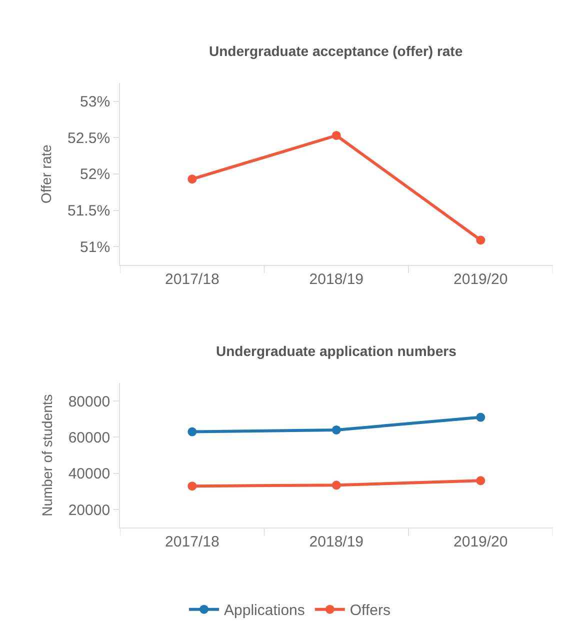 The image size is (580, 635). I want to click on y-tick-label: 53%, so click(95, 102).